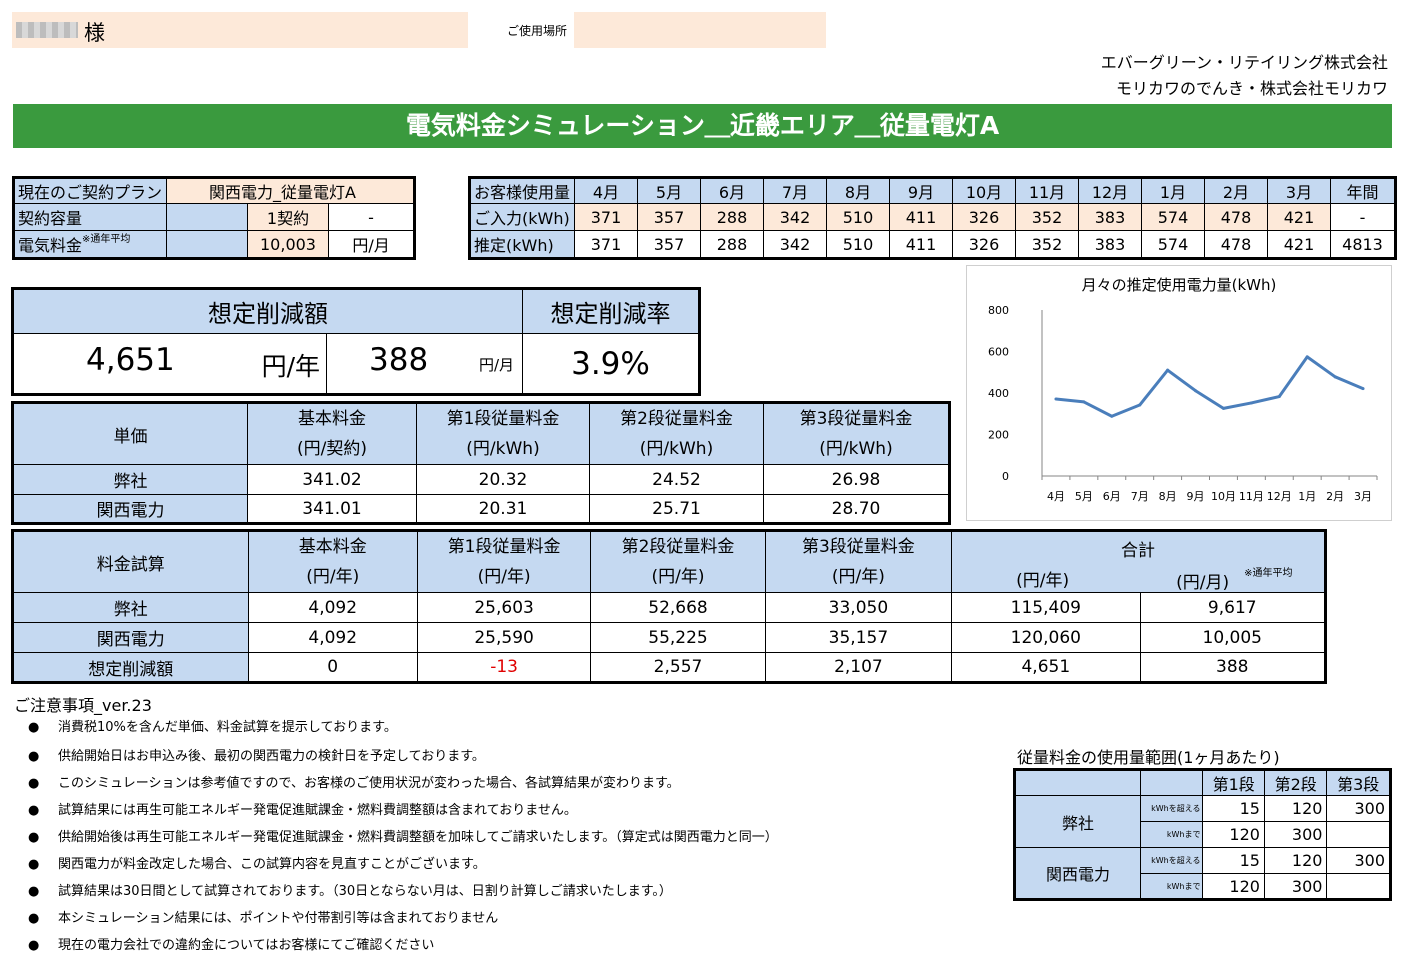 This screenshot has width=1414, height=956. What do you see at coordinates (240, 30) in the screenshot?
I see `customer-name-field: 様` at bounding box center [240, 30].